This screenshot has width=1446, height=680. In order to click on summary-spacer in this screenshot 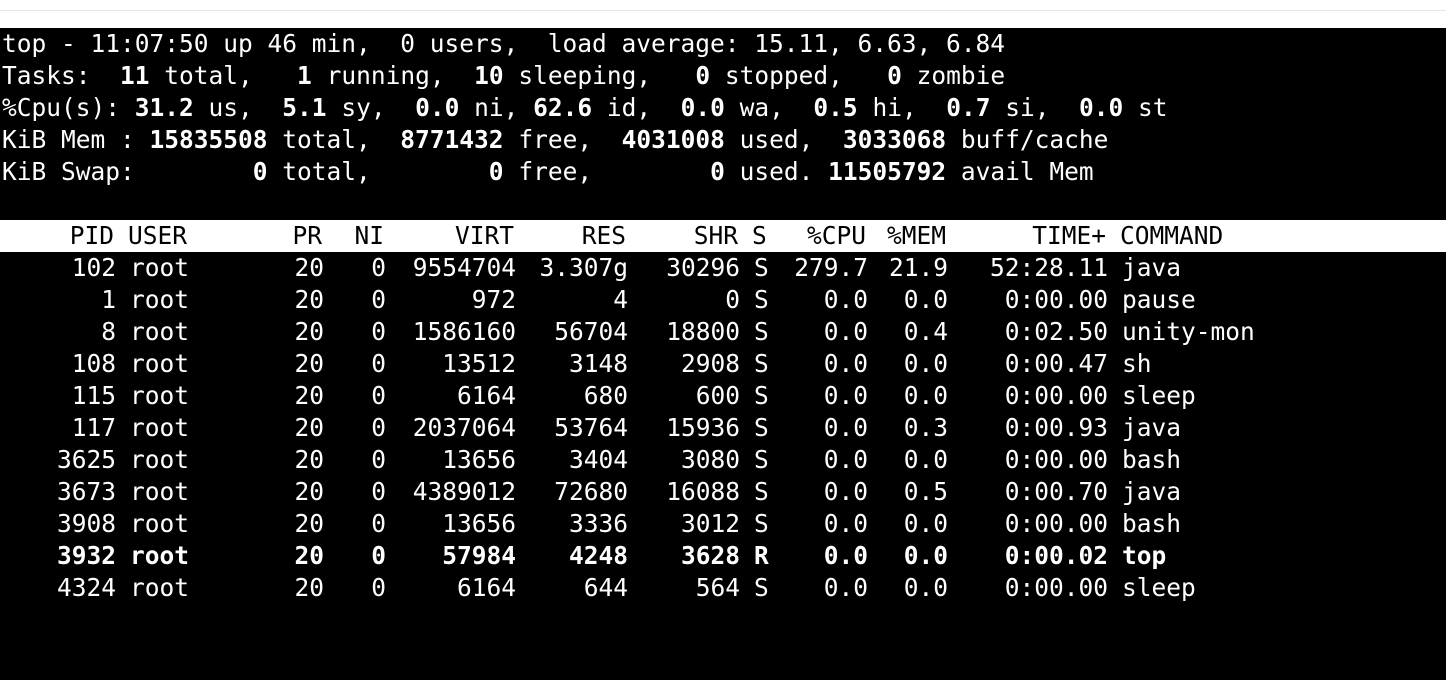, I will do `click(724, 204)`.